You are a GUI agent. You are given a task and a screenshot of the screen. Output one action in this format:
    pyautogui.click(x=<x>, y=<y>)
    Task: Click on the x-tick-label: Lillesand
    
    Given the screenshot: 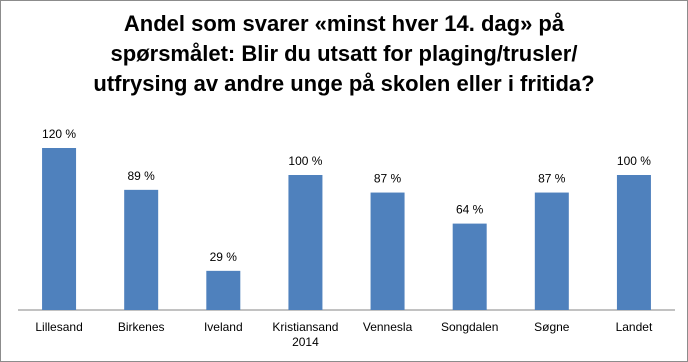 What is the action you would take?
    pyautogui.click(x=59, y=327)
    